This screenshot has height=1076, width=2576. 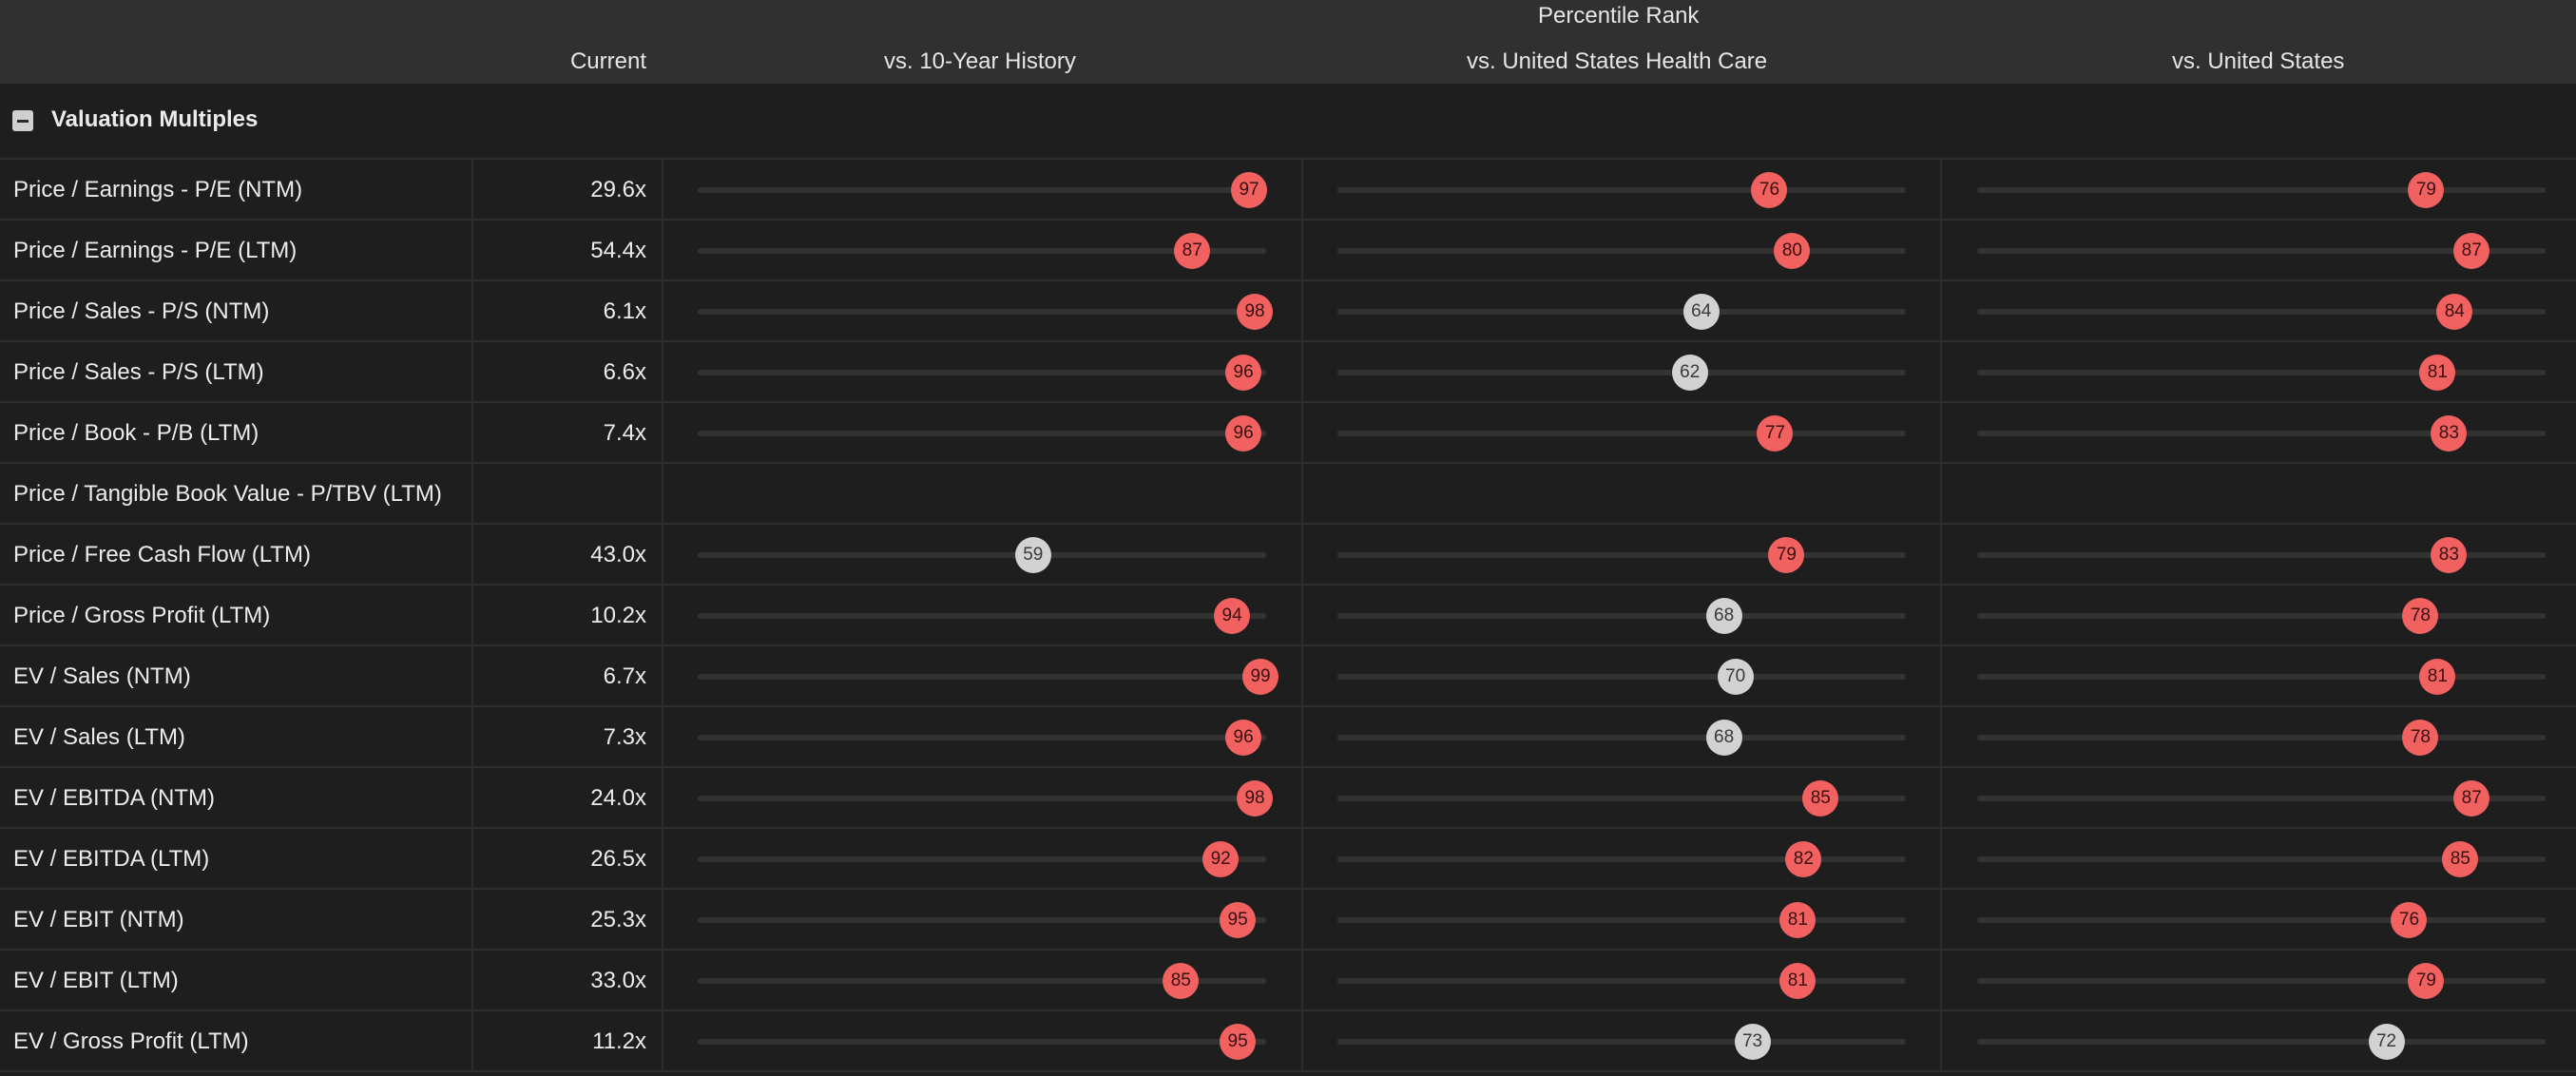 I want to click on table-row: Price / Book - P/B (LTM) 7.4x 96 77 83, so click(x=1288, y=433).